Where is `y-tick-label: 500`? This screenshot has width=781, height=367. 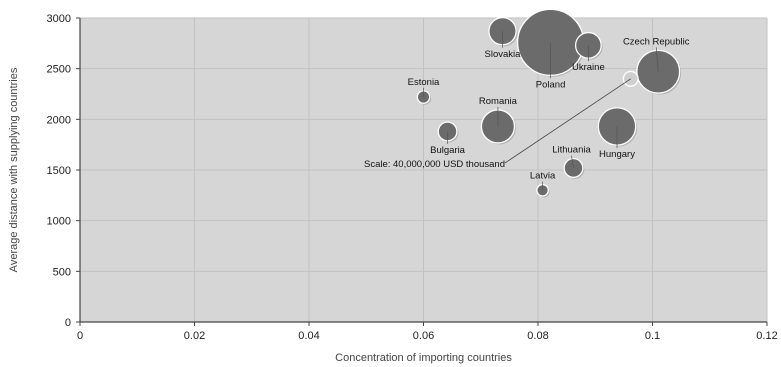 y-tick-label: 500 is located at coordinates (62, 272).